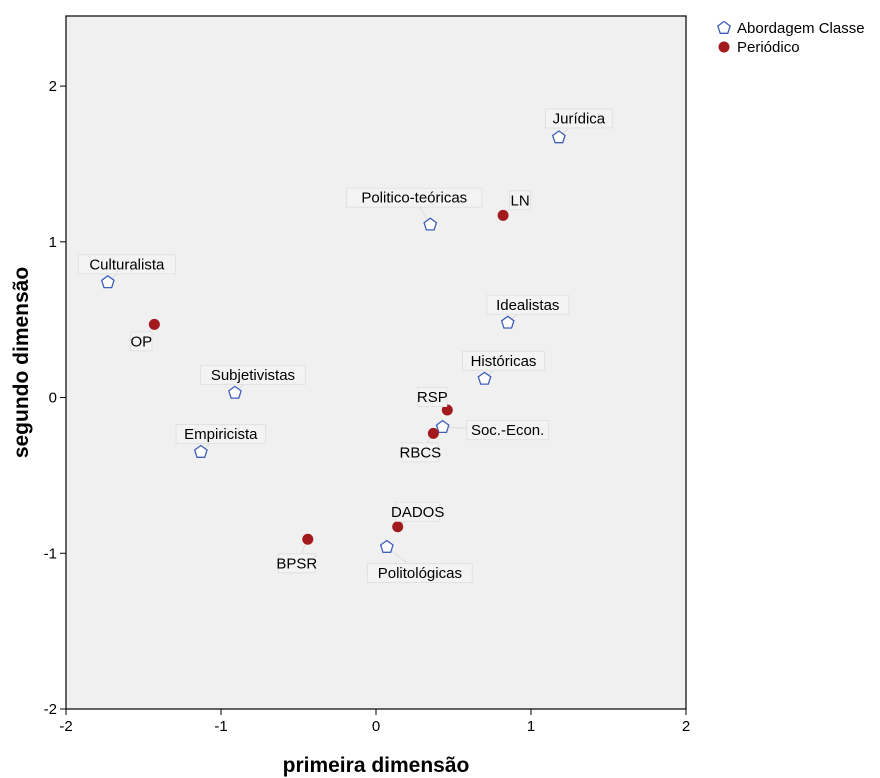 Image resolution: width=880 pixels, height=778 pixels. What do you see at coordinates (65, 726) in the screenshot?
I see `x-tick-label: -2` at bounding box center [65, 726].